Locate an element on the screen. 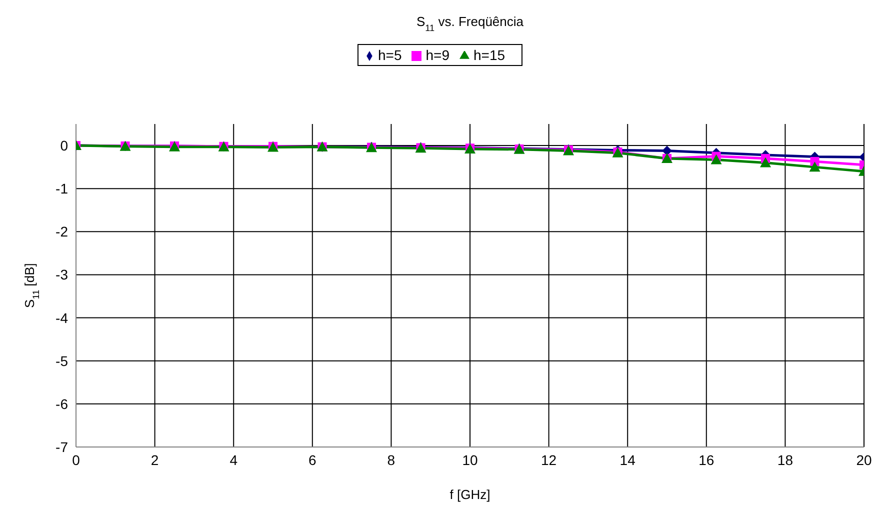 The height and width of the screenshot is (524, 879). x-tick-label: 6 is located at coordinates (312, 460).